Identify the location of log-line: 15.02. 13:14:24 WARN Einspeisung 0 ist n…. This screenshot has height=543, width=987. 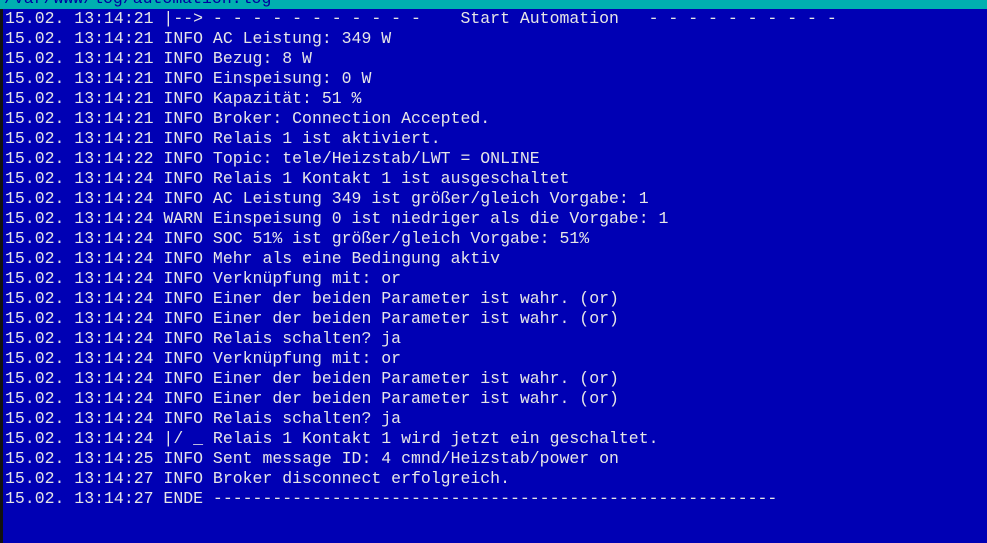
(337, 218).